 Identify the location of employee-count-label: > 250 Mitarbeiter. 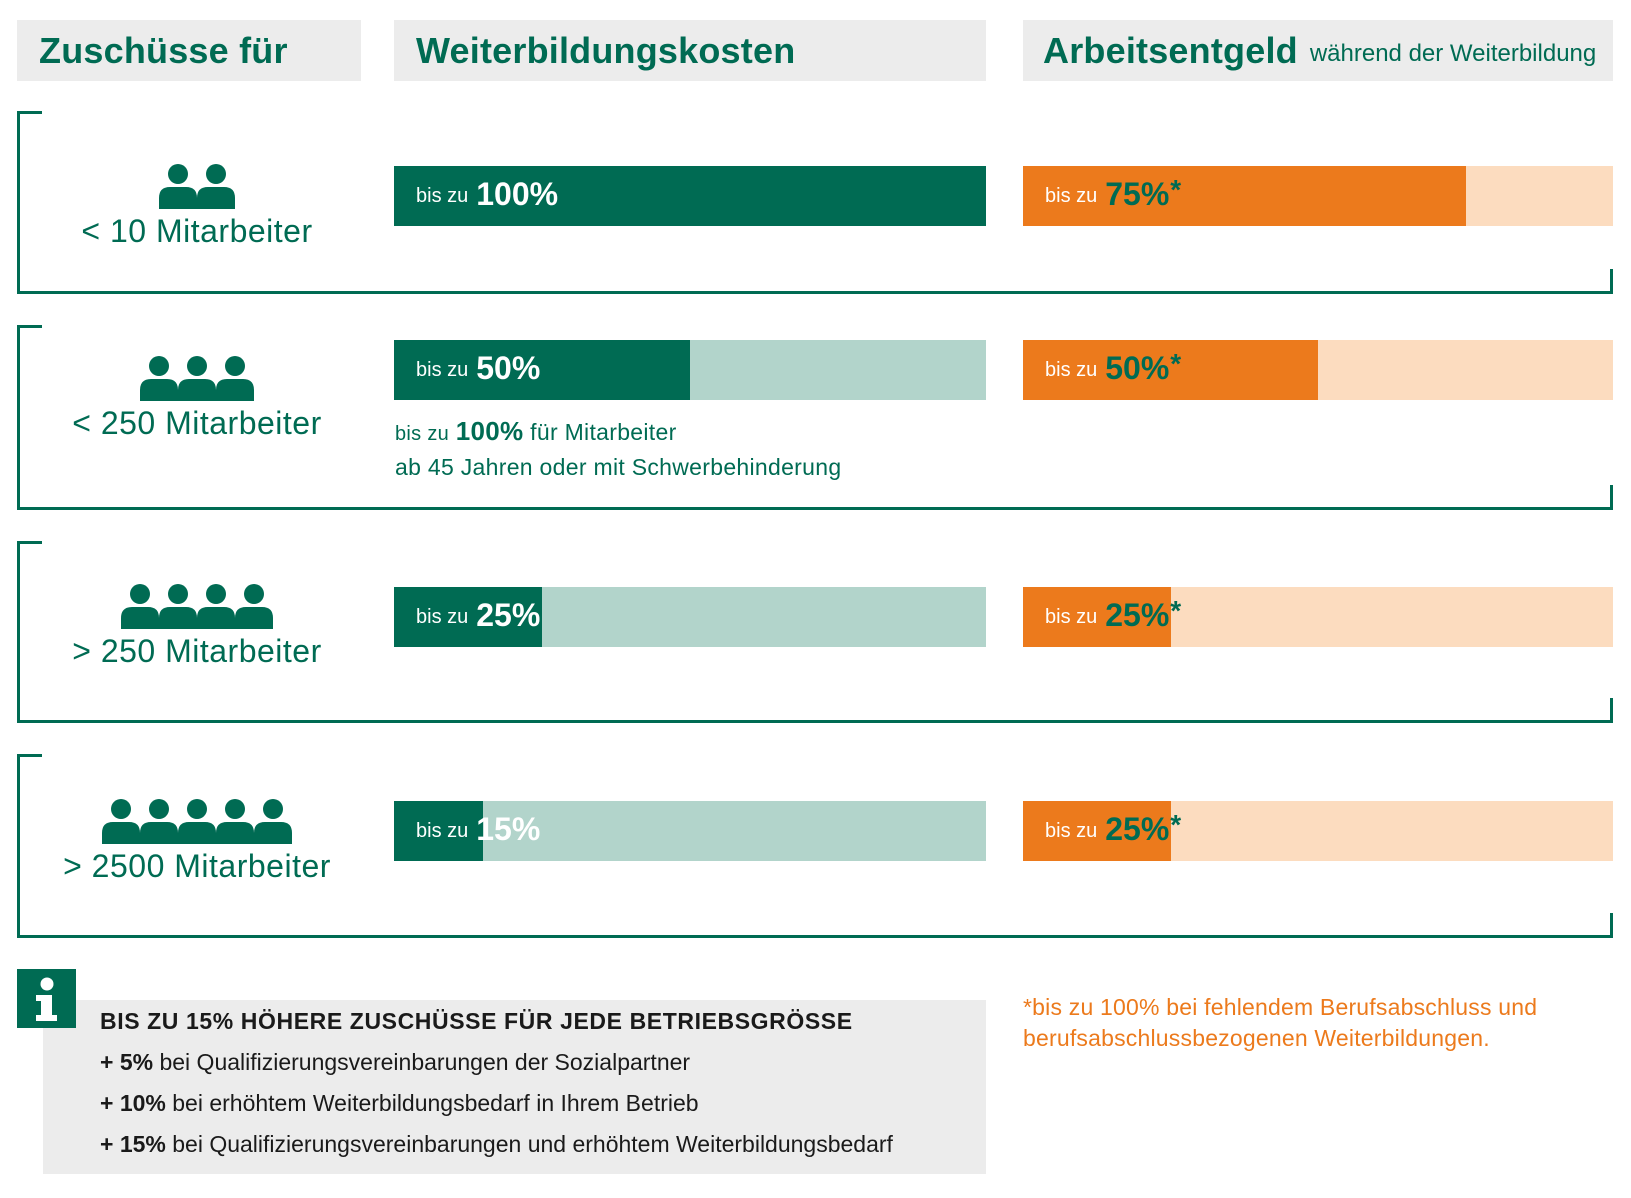
(197, 651).